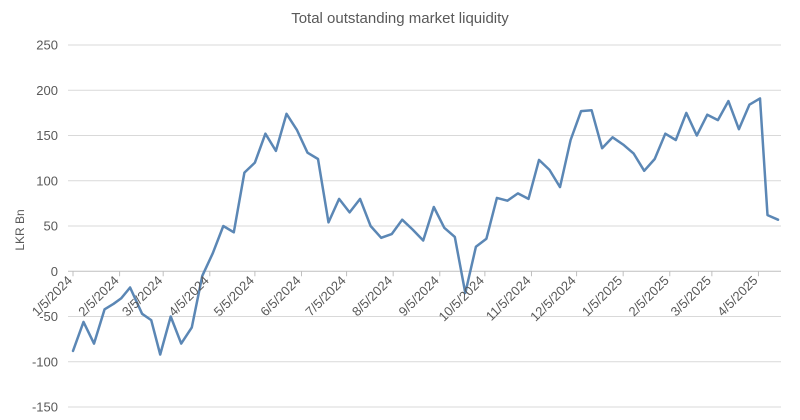 The image size is (800, 420). What do you see at coordinates (47, 180) in the screenshot?
I see `y-tick-label: 100` at bounding box center [47, 180].